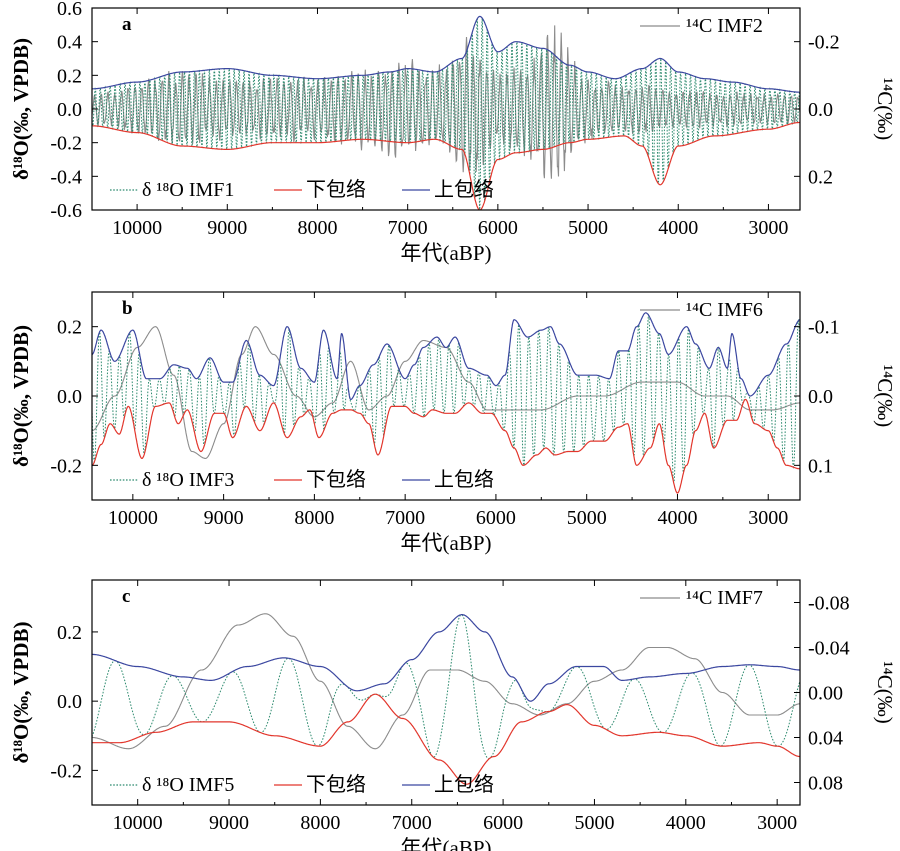 The width and height of the screenshot is (900, 851). Describe the element at coordinates (820, 466) in the screenshot. I see `y2-tick-label: 0.1` at that location.